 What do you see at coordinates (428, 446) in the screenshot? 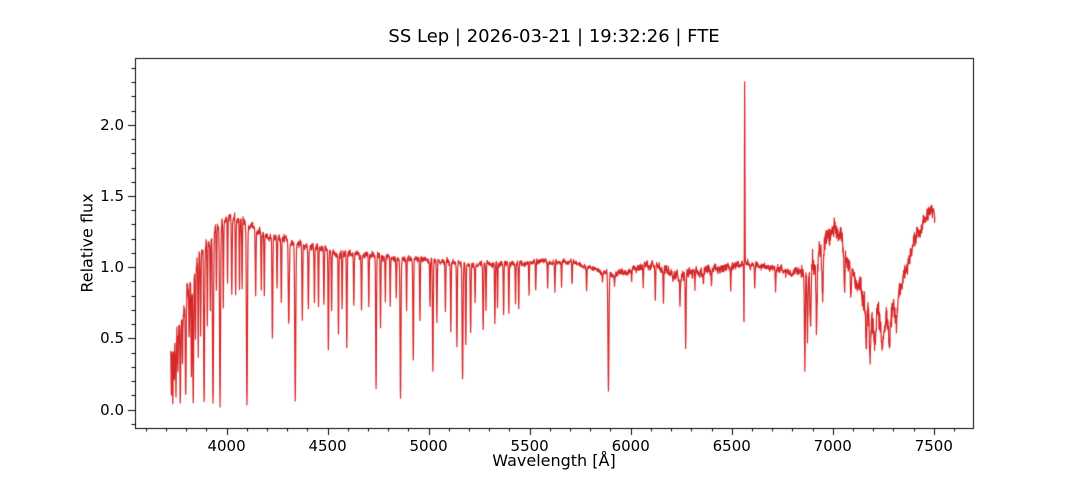
I see `x-tick-label: 5000` at bounding box center [428, 446].